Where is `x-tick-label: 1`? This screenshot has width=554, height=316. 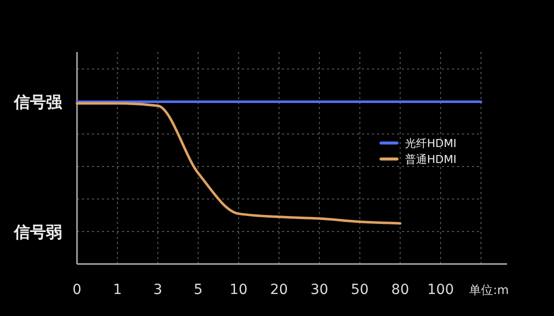 x-tick-label: 1 is located at coordinates (117, 290).